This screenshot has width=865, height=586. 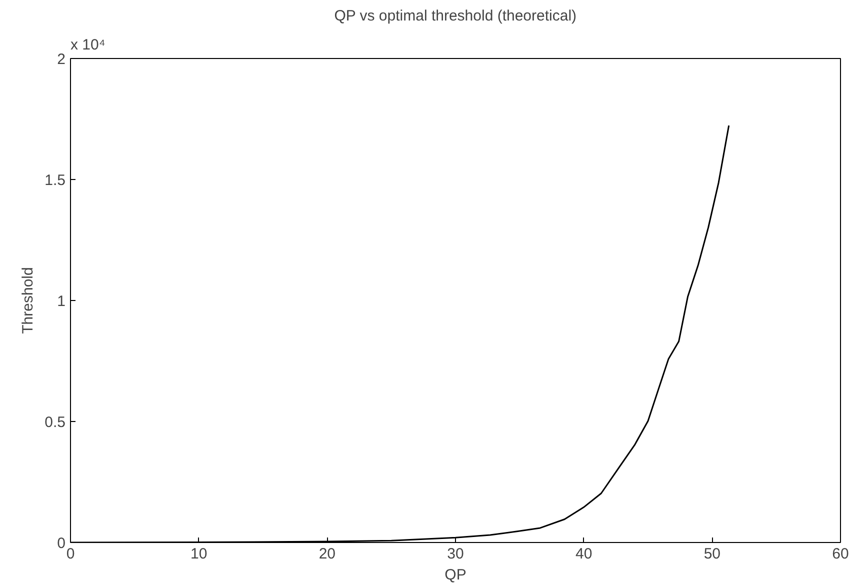 I want to click on x-tick-label: 30, so click(x=455, y=554).